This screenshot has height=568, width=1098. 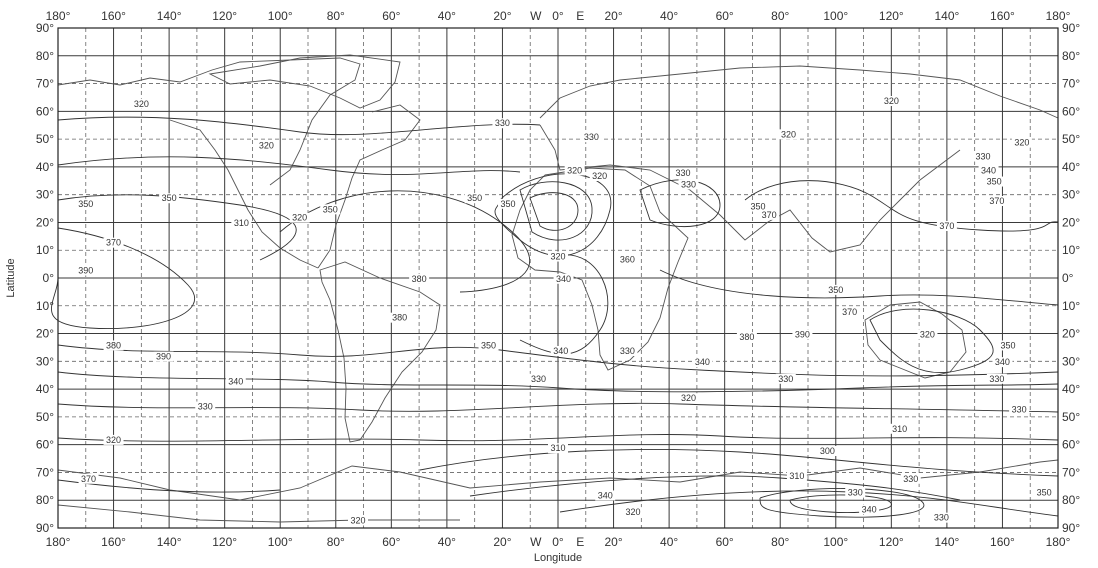 What do you see at coordinates (600, 269) in the screenshot?
I see `coastline-africa` at bounding box center [600, 269].